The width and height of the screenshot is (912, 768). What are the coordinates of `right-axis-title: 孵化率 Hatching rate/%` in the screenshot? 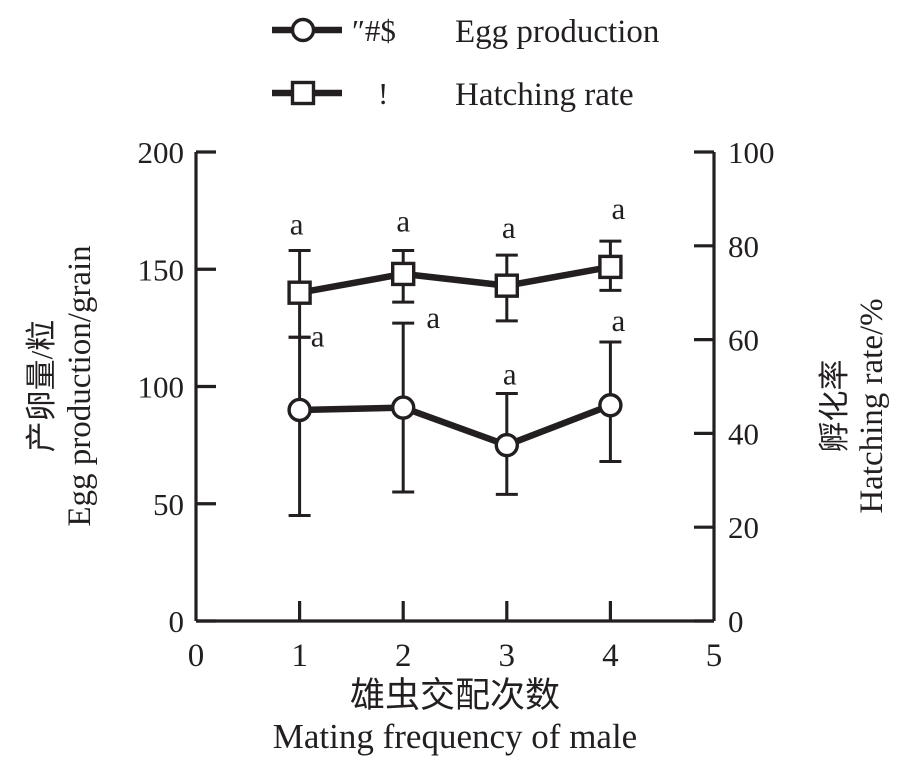 It's located at (853, 405).